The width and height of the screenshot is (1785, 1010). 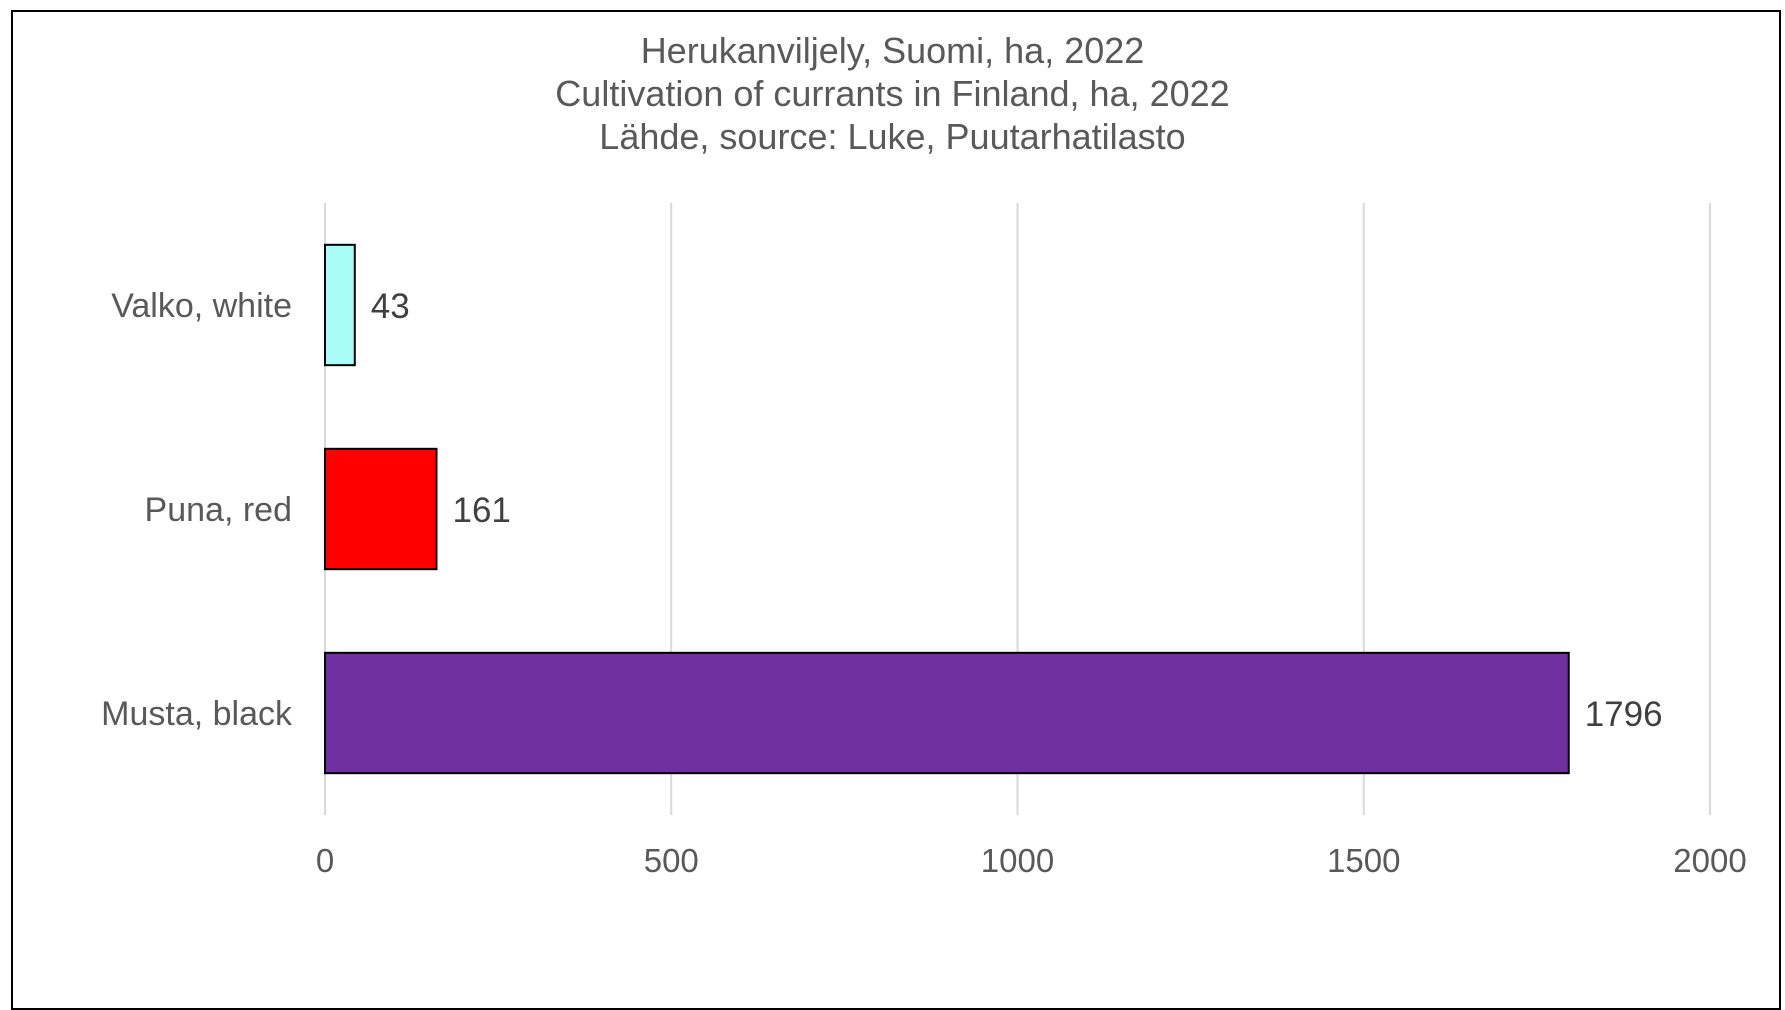 What do you see at coordinates (671, 860) in the screenshot?
I see `x-tick-label-1: 500` at bounding box center [671, 860].